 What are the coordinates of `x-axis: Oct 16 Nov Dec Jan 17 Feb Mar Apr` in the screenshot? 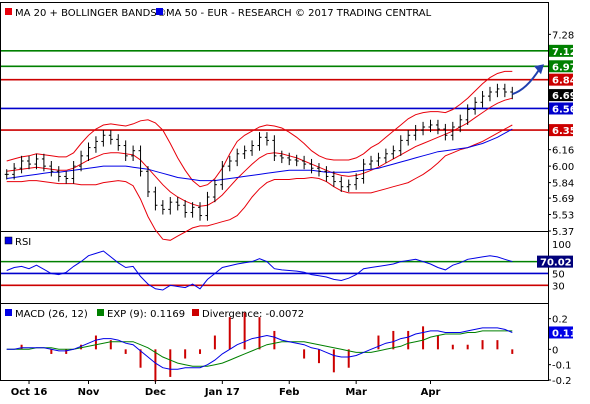 It's located at (225, 389).